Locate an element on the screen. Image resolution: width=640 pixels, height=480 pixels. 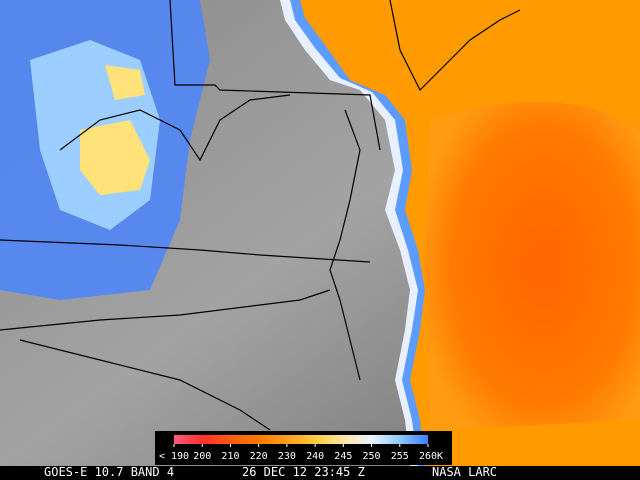
colorbar-label: < 190 is located at coordinates (174, 456).